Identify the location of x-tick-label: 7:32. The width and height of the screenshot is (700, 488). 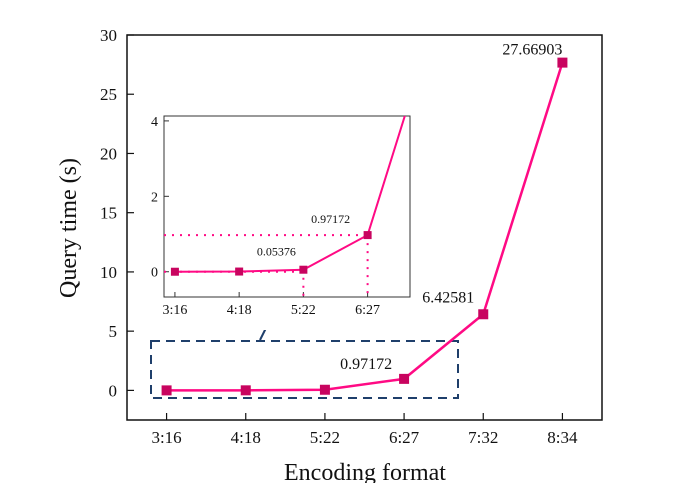
(483, 437).